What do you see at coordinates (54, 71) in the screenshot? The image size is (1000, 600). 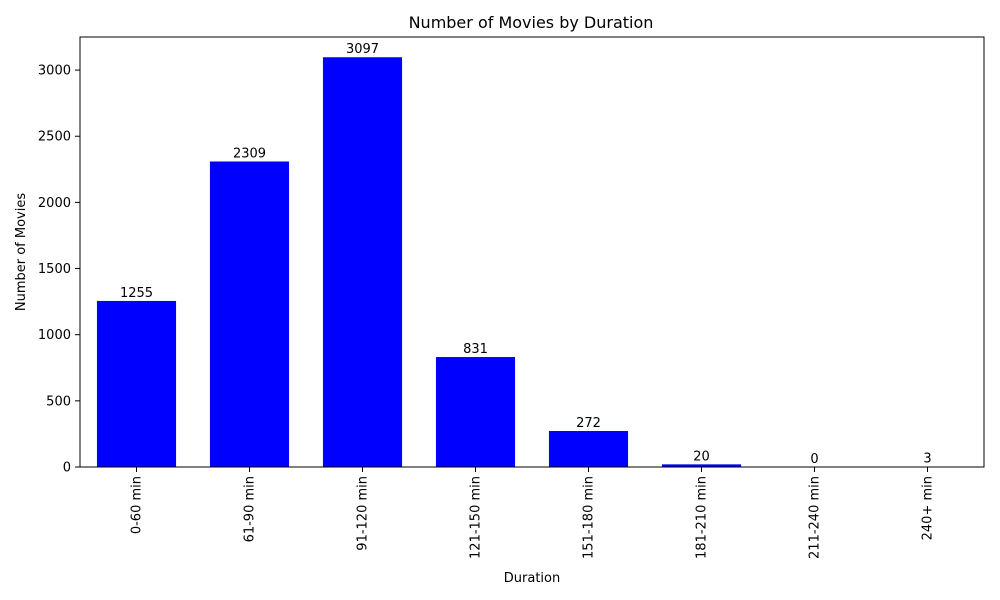 I see `y-tick-label-6: 3000` at bounding box center [54, 71].